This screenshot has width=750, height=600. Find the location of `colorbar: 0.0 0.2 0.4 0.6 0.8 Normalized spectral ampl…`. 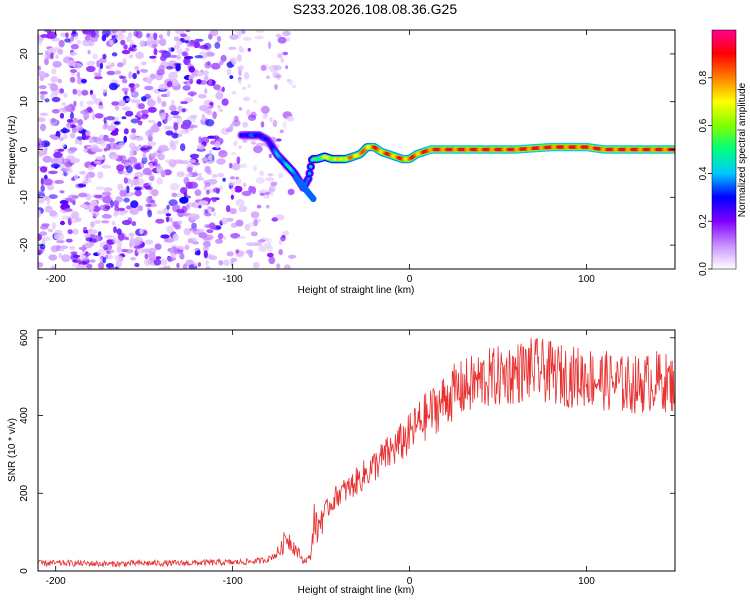

colorbar: 0.0 0.2 0.4 0.6 0.8 Normalized spectral ampl… is located at coordinates (723, 152).